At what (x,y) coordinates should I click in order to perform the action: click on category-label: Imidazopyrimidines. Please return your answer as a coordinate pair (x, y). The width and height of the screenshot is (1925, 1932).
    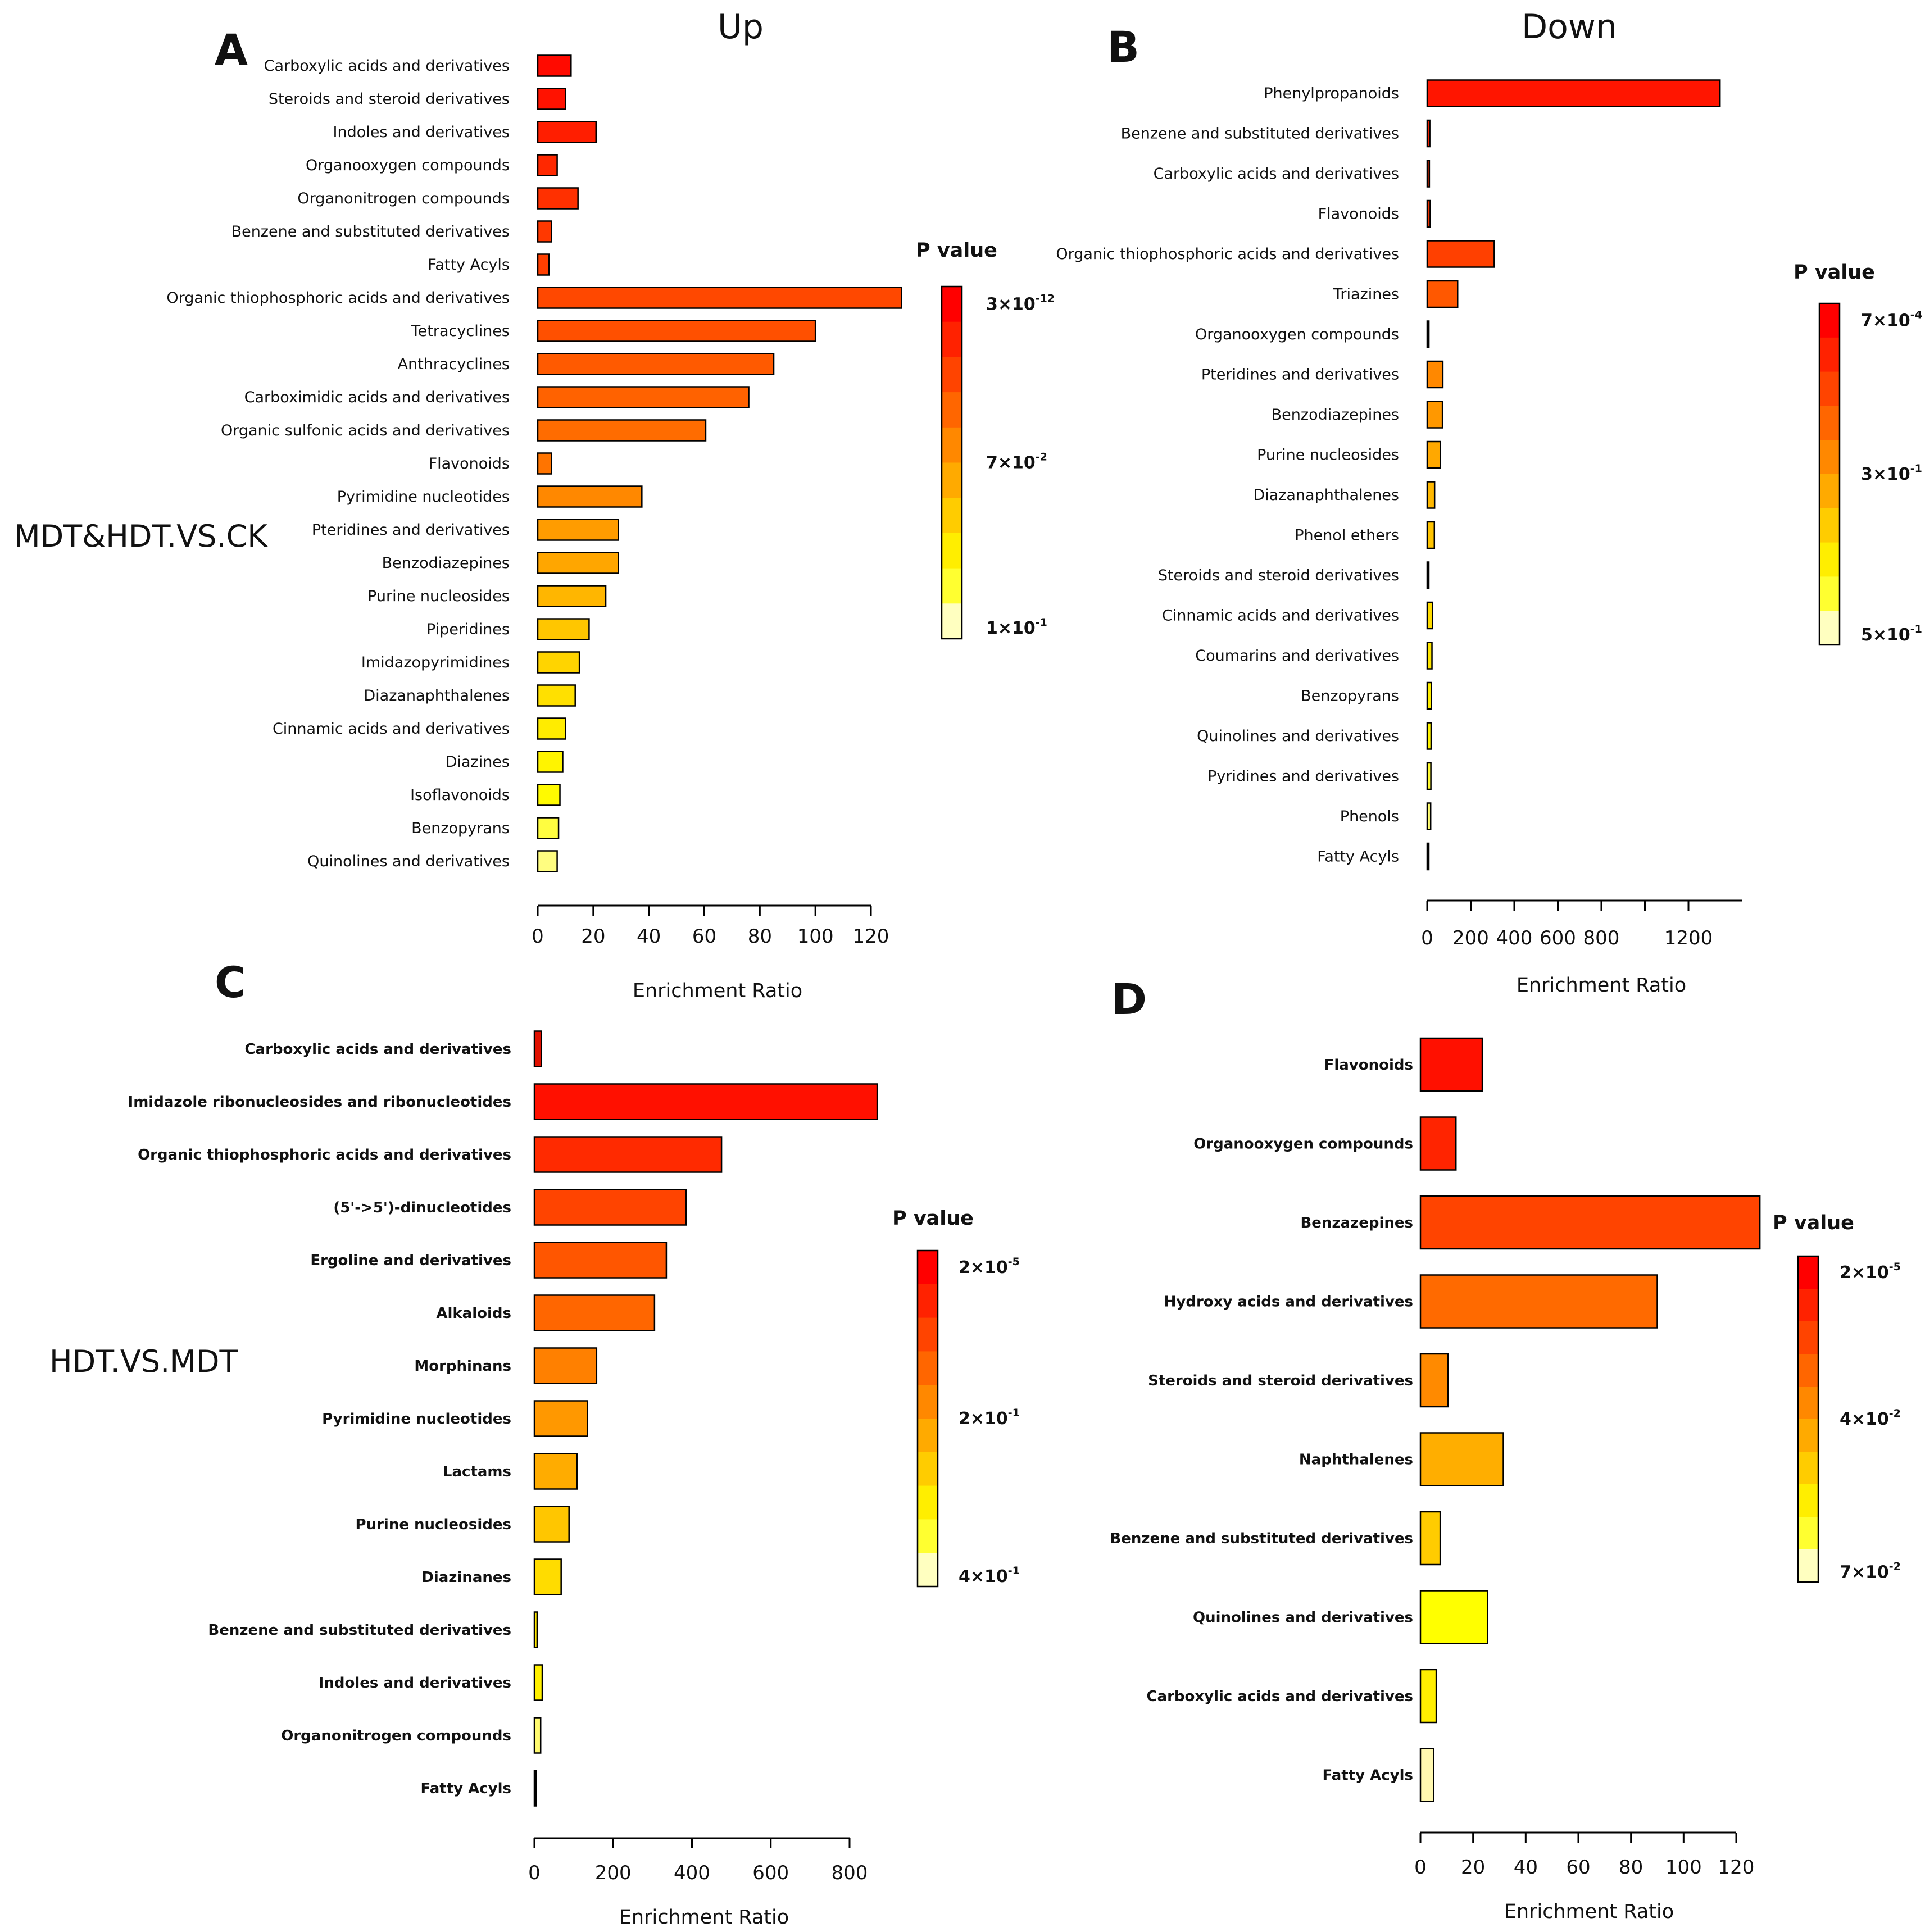
    Looking at the image, I should click on (436, 662).